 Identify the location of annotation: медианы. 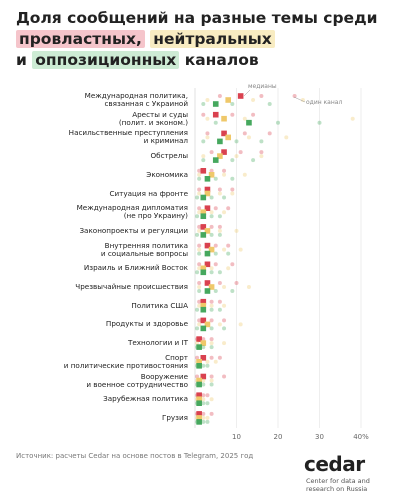
(262, 86).